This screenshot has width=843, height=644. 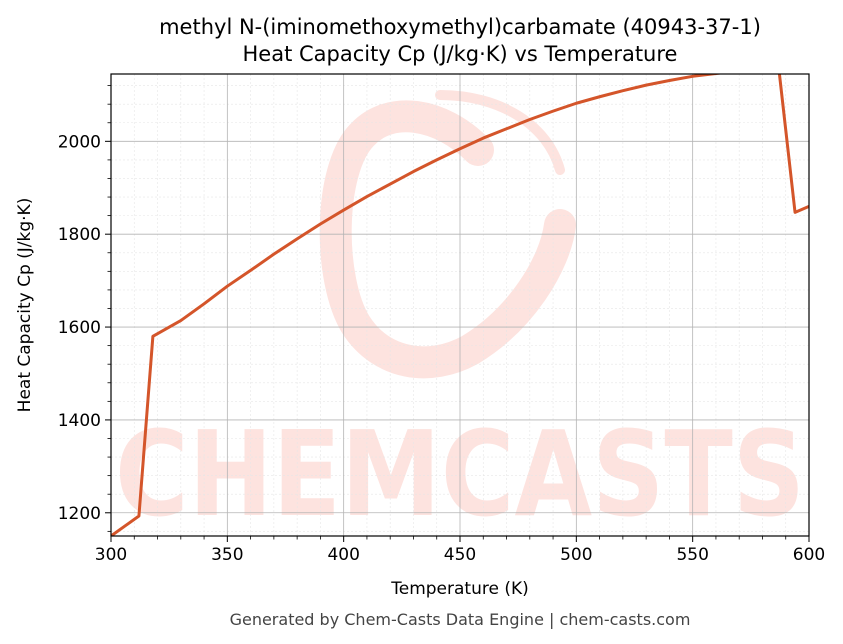 I want to click on y-tick-label: 1400, so click(x=79, y=421).